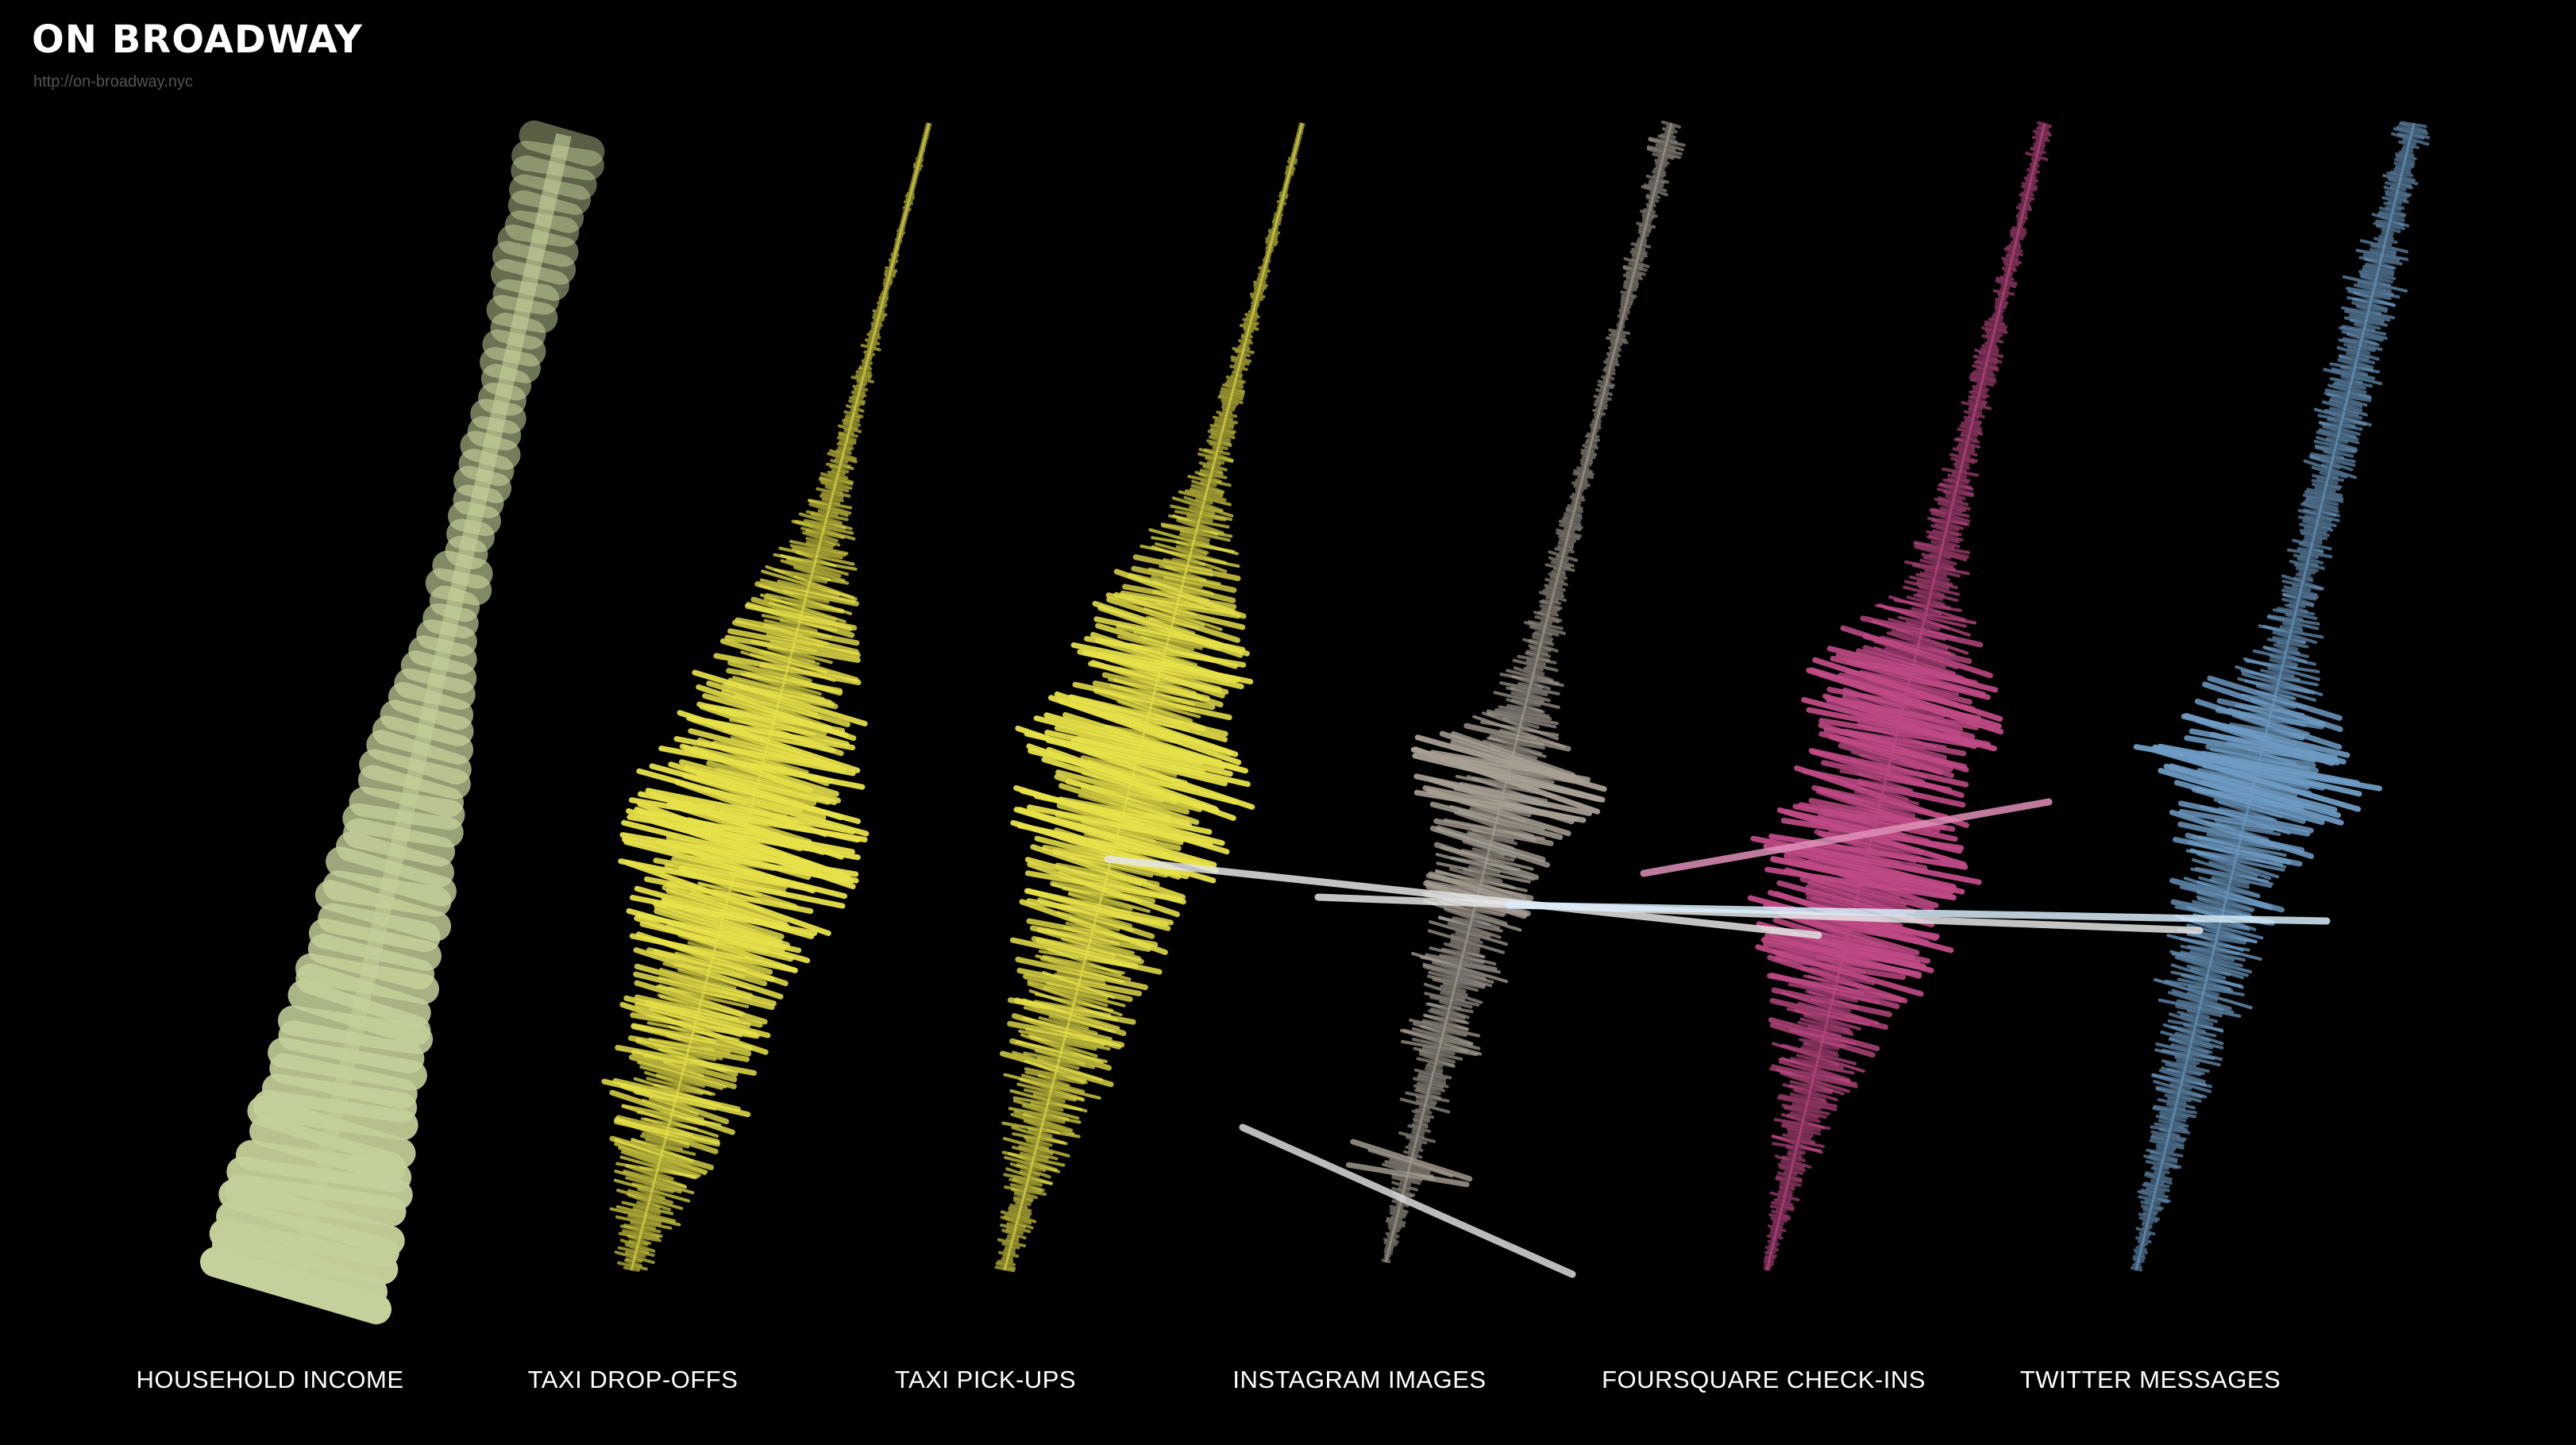 This screenshot has width=2576, height=1445. I want to click on series-instagram-images, so click(1515, 691).